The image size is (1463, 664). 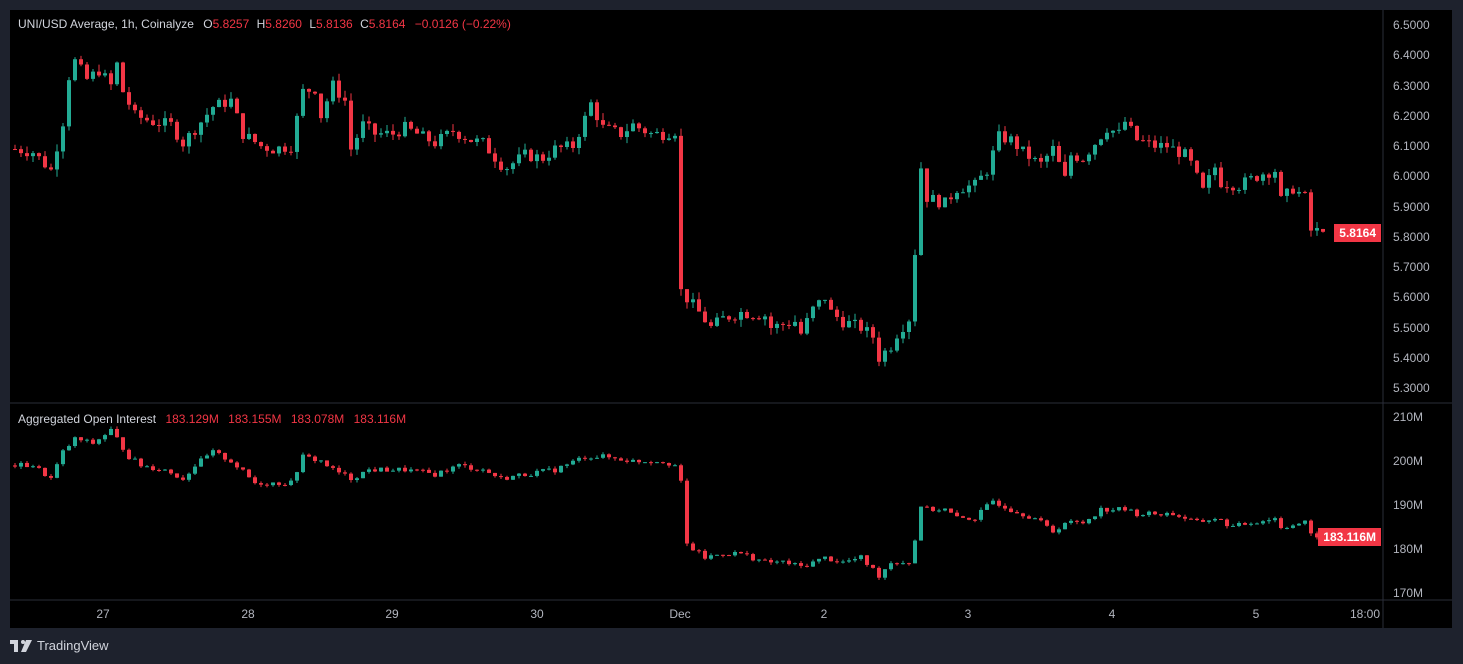 I want to click on price-tick-label: 6.1000, so click(x=1411, y=146).